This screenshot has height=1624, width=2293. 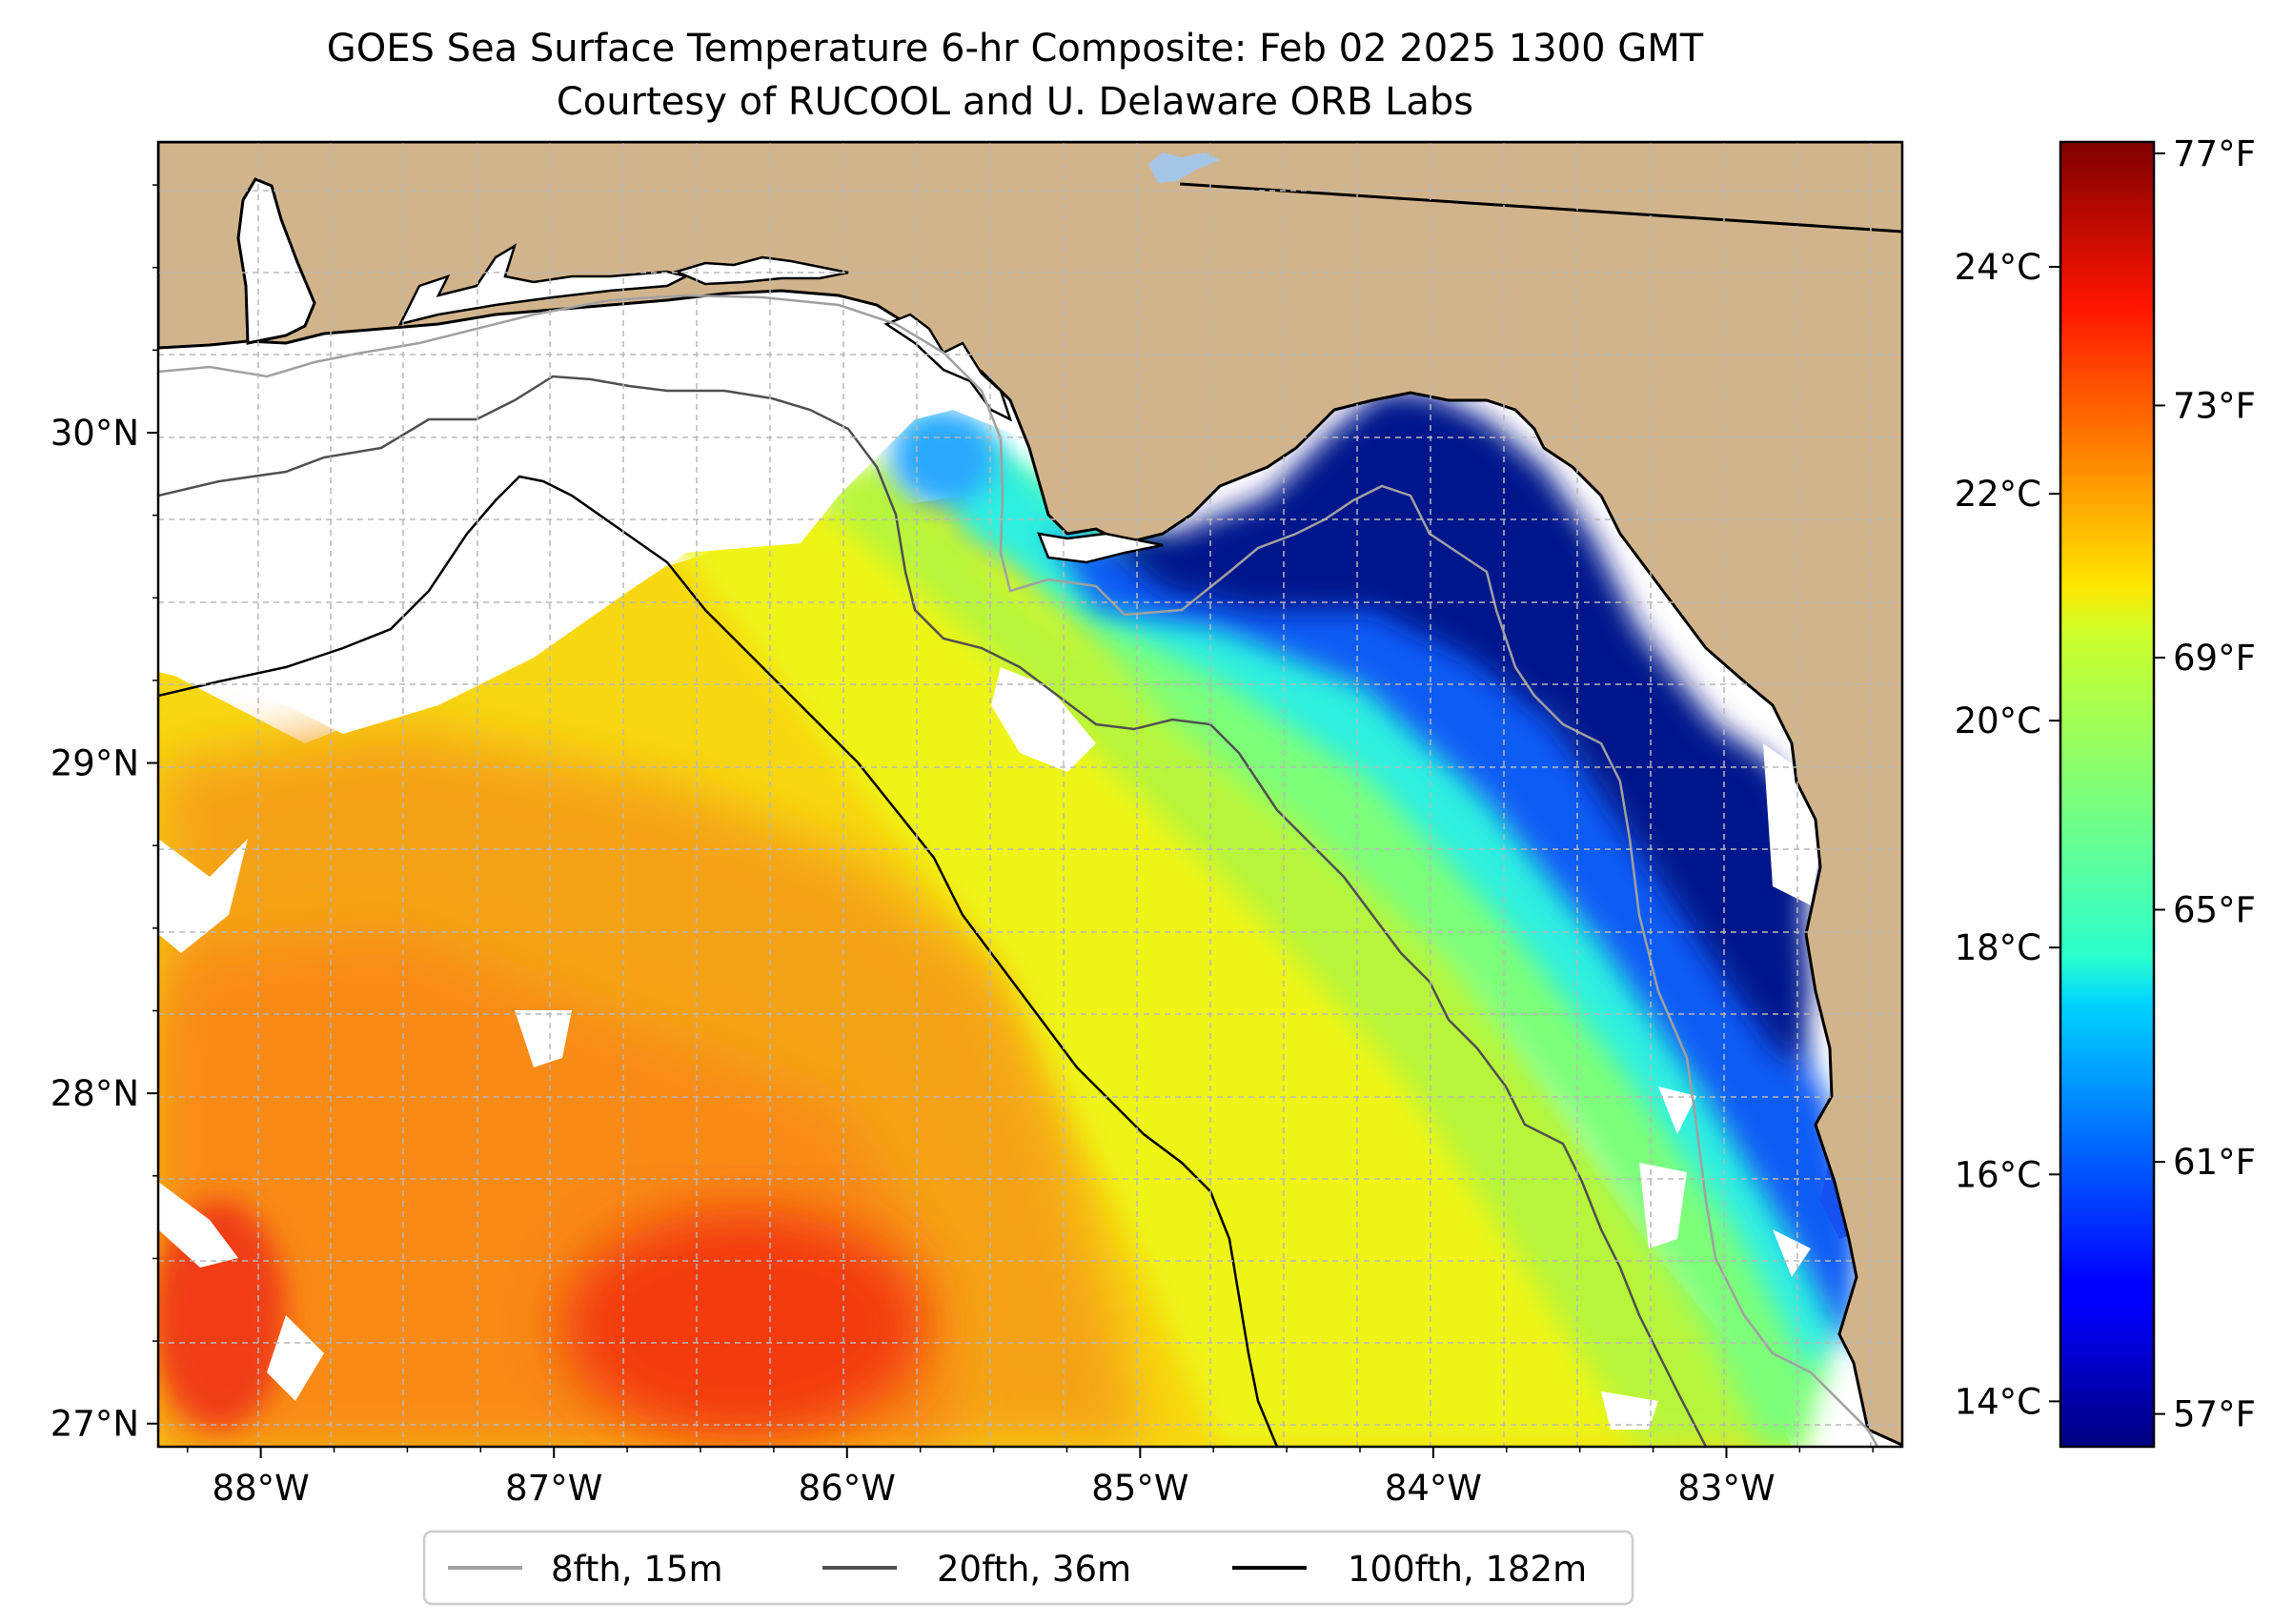 What do you see at coordinates (1726, 1488) in the screenshot?
I see `lon-tick-label: 83°W` at bounding box center [1726, 1488].